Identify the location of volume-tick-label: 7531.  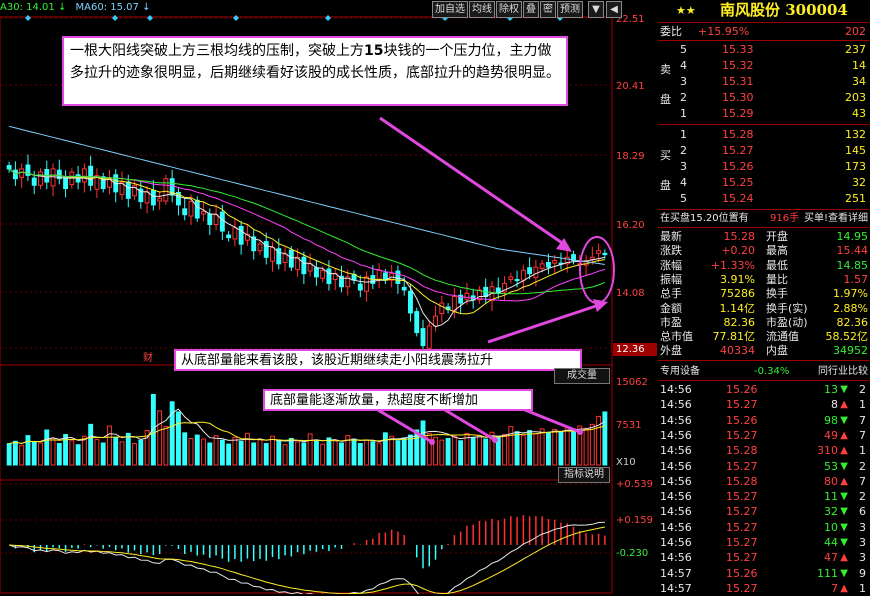
(628, 425).